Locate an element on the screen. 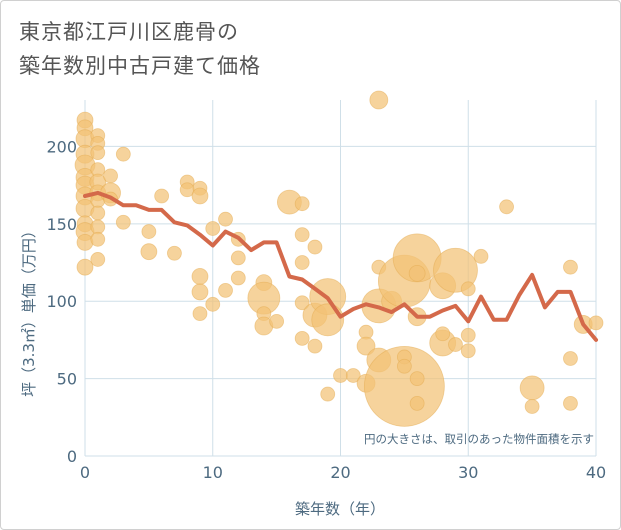 The image size is (621, 530). x-axis-label: 築年数（年） is located at coordinates (340, 509).